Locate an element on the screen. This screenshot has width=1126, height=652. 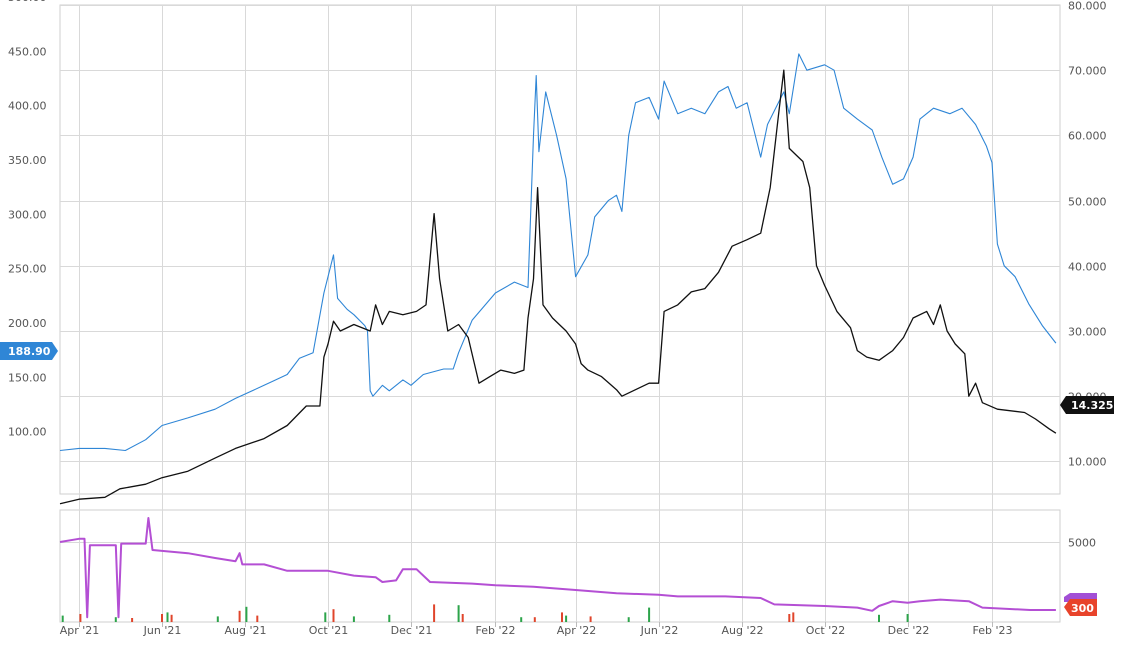
blue-last-price-badge: 188.90 is located at coordinates (29, 351).